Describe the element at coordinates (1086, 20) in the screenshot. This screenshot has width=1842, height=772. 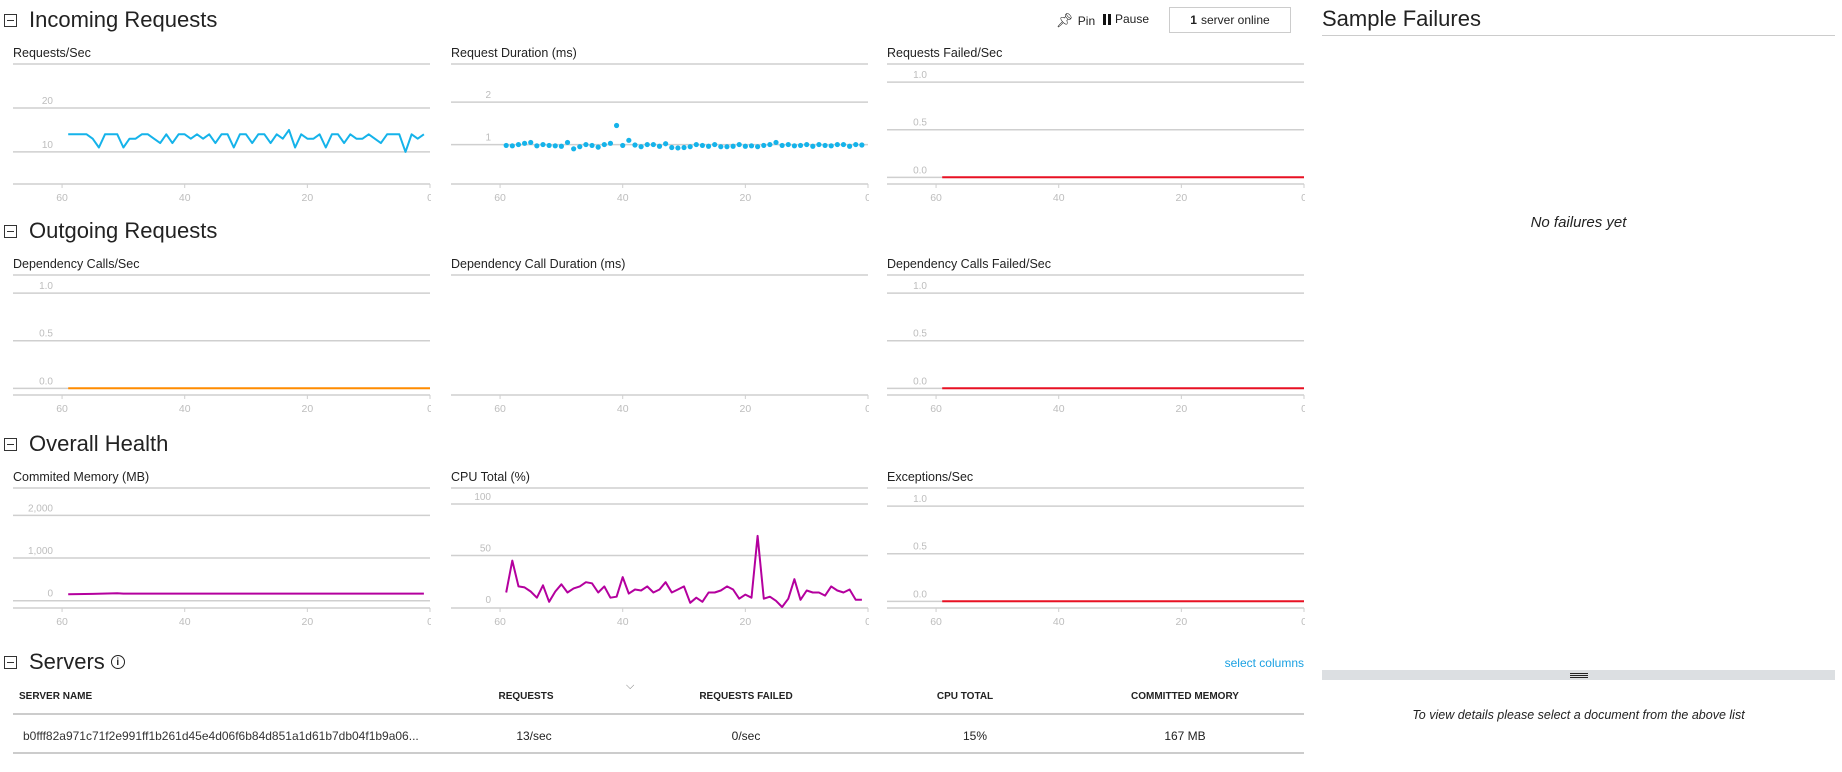
I see `pin-label: Pin` at that location.